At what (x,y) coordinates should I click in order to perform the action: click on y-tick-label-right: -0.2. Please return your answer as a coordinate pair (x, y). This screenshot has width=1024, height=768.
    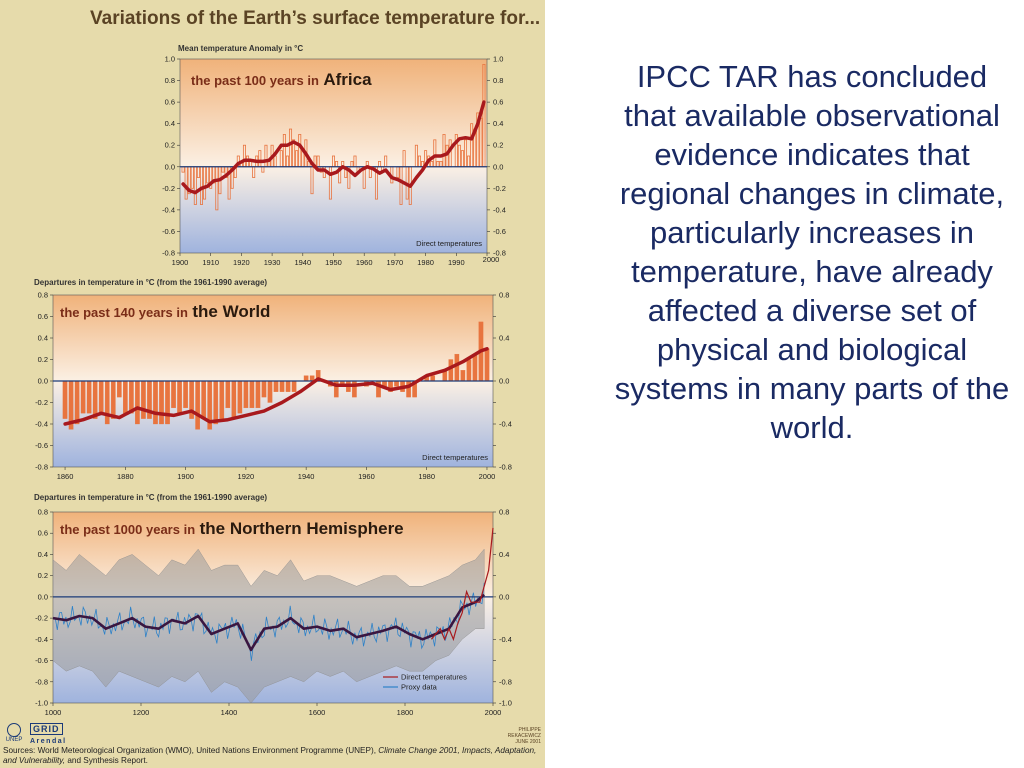
    Looking at the image, I should click on (499, 188).